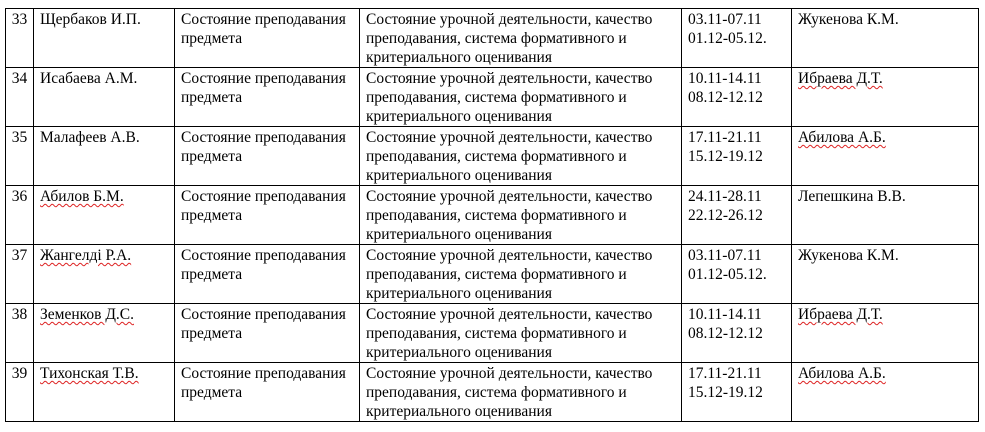  Describe the element at coordinates (725, 196) in the screenshot. I see `date-range: 24.11-28.11` at that location.